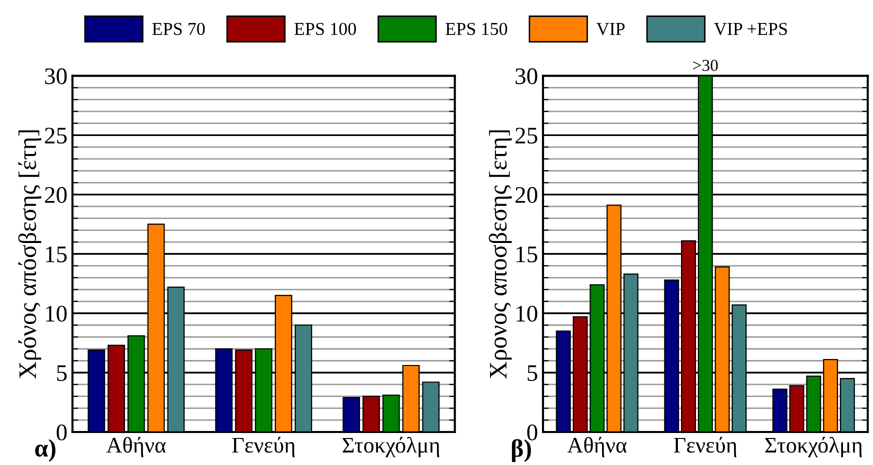  What do you see at coordinates (521, 450) in the screenshot?
I see `text: β)` at bounding box center [521, 450].